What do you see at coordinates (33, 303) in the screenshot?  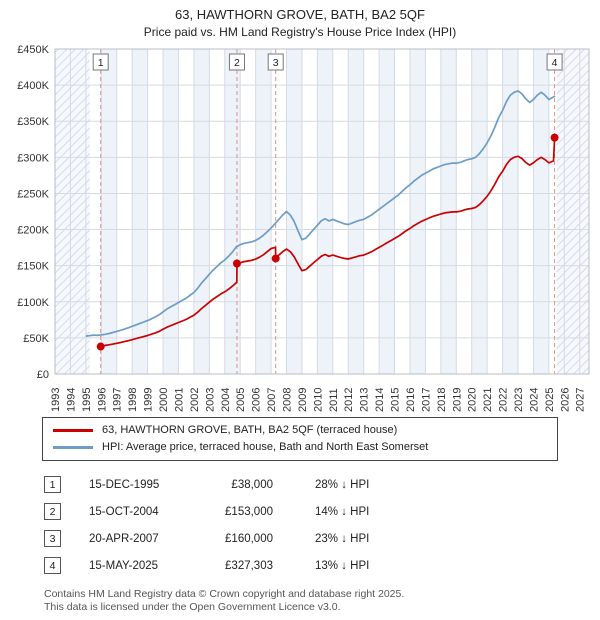 I see `svg-text: £100K` at bounding box center [33, 303].